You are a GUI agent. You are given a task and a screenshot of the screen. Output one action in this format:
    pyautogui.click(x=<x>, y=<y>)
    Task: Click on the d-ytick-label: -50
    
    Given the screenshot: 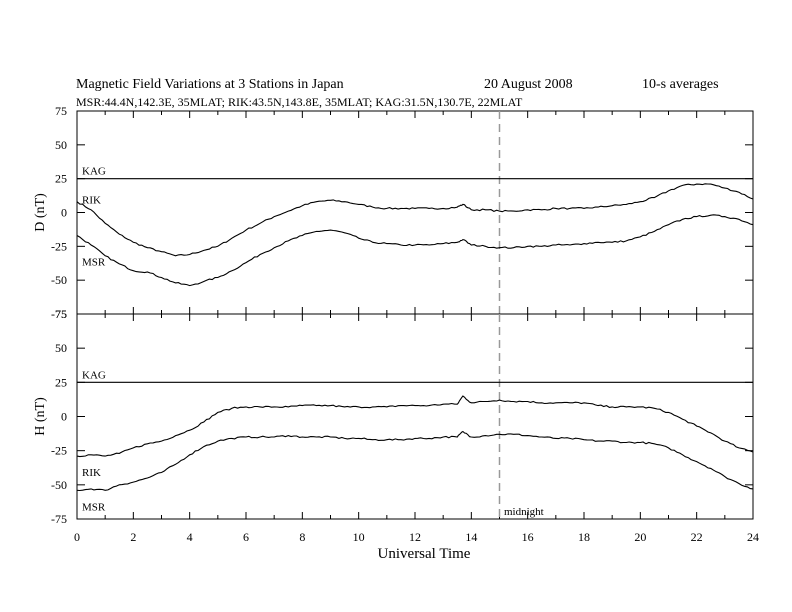 What is the action you would take?
    pyautogui.click(x=59, y=280)
    